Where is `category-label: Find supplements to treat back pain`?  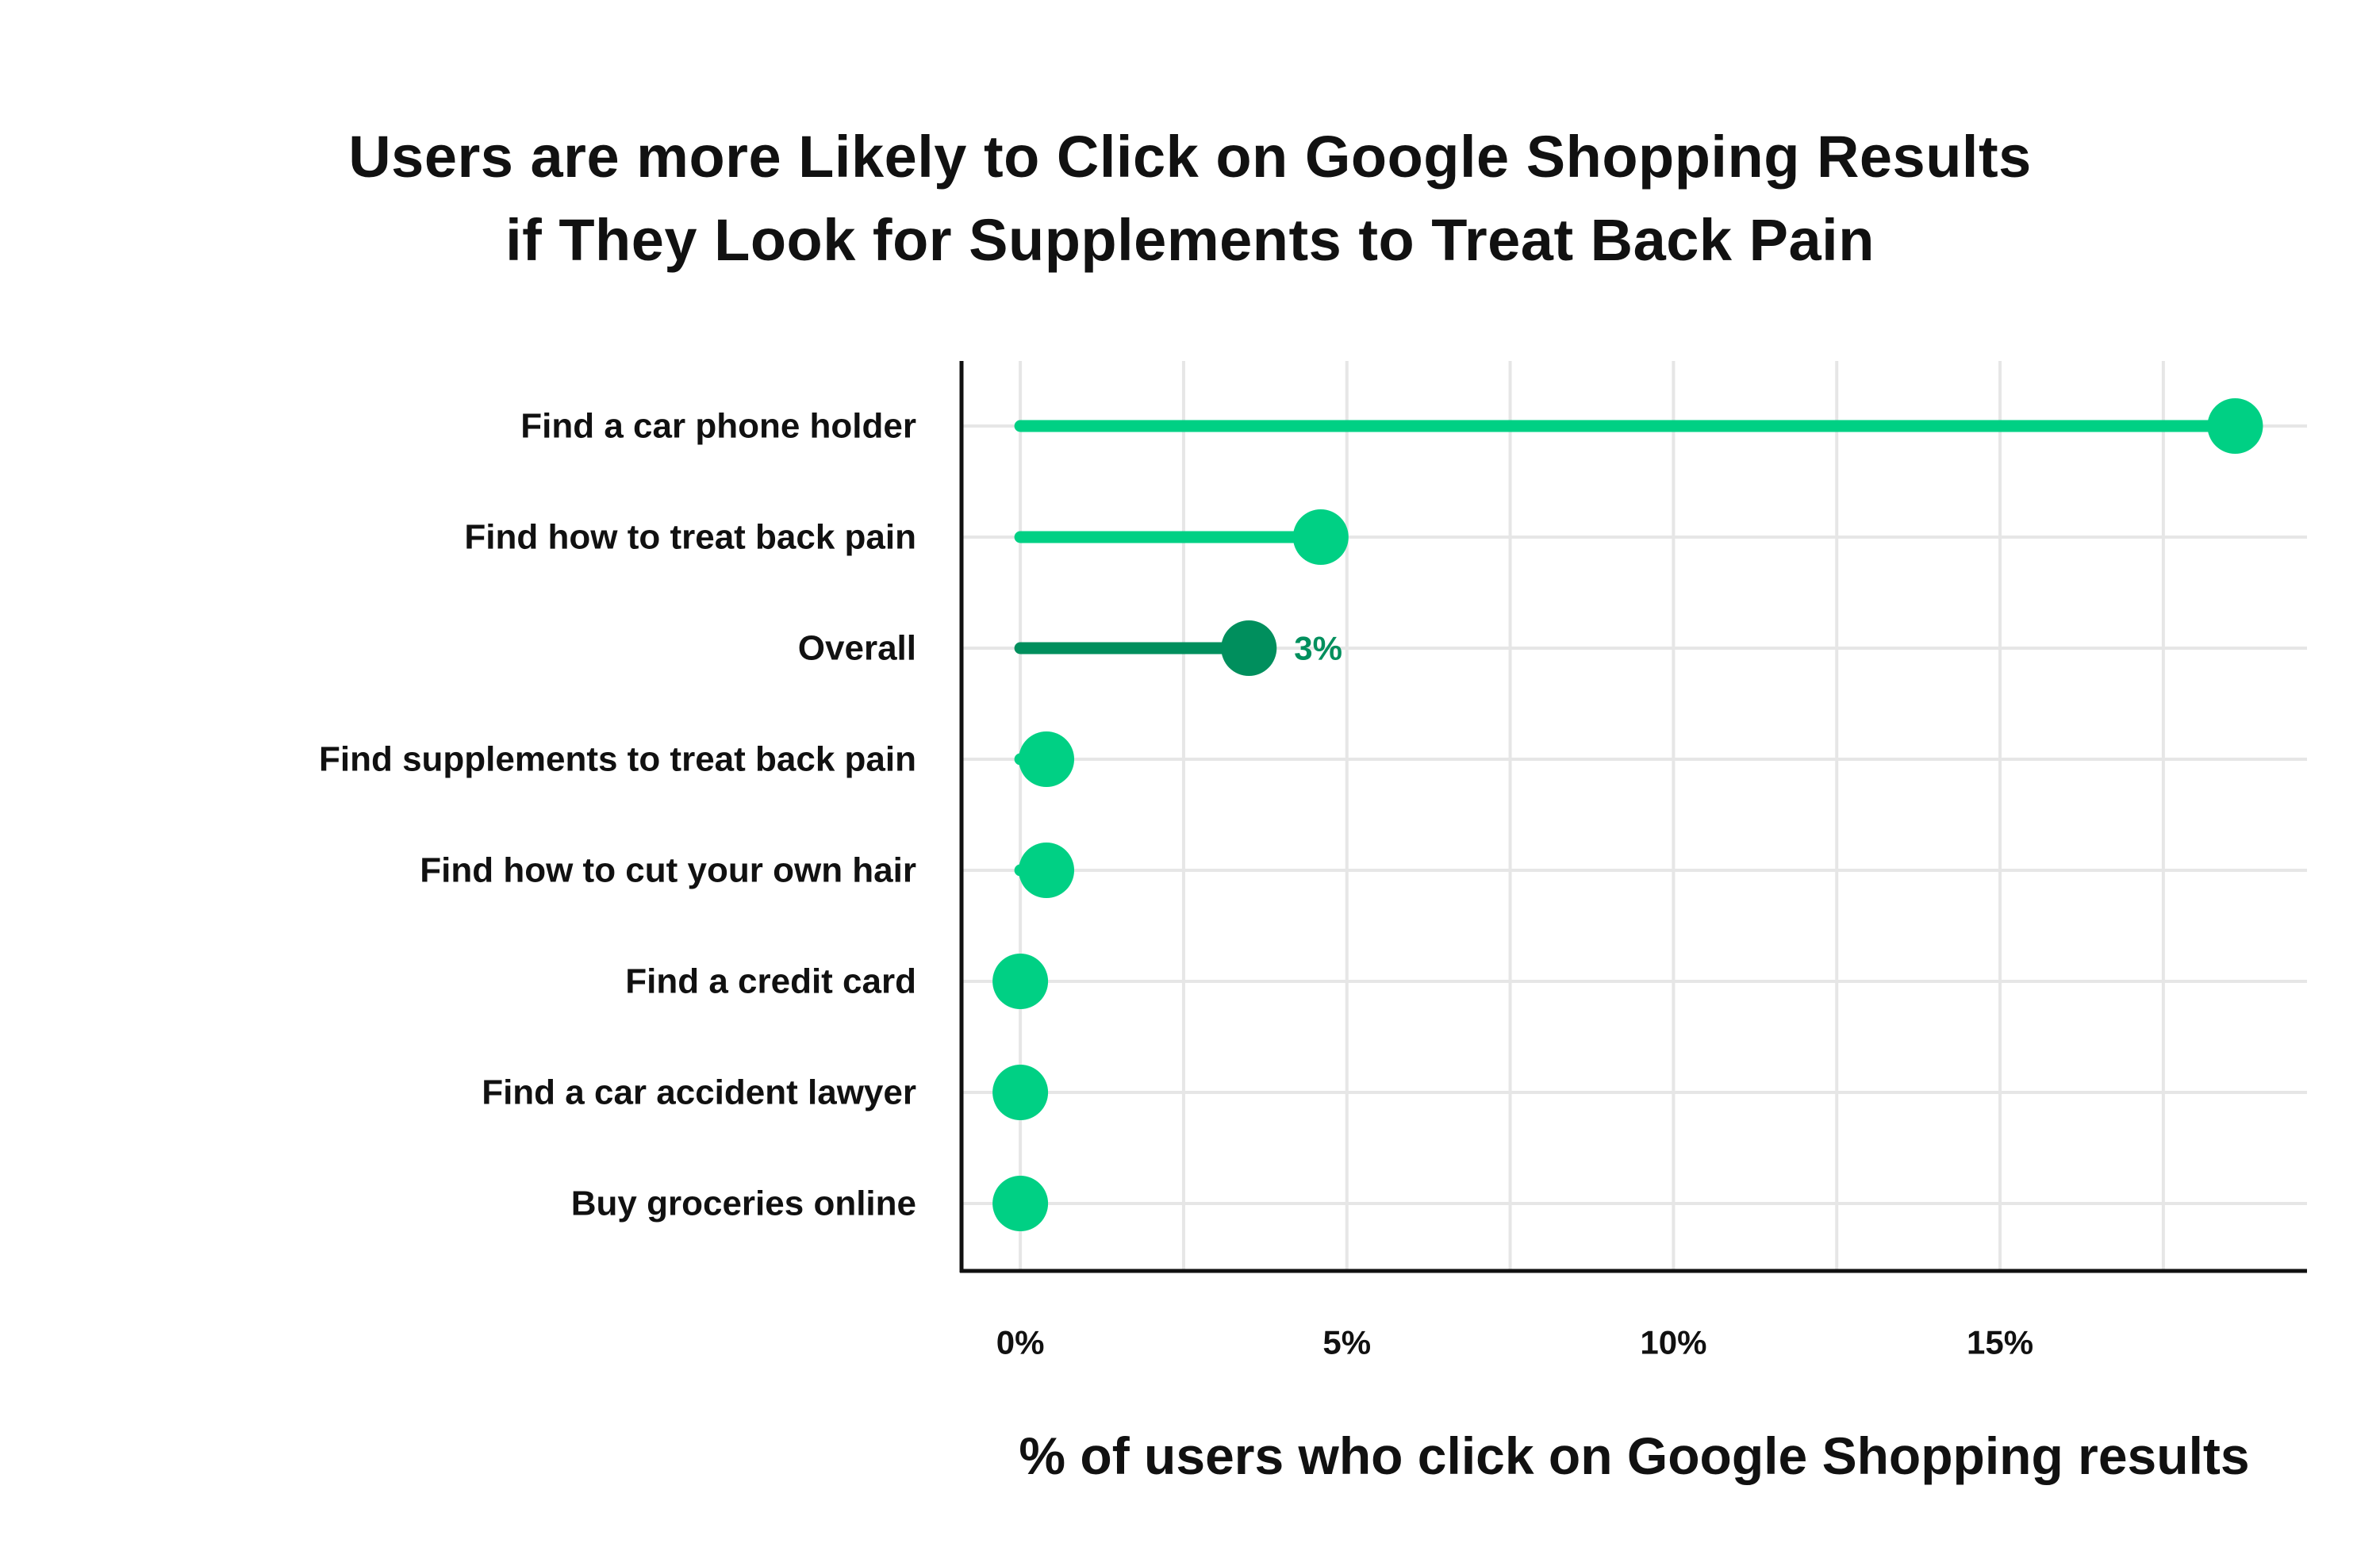
category-label: Find supplements to treat back pain is located at coordinates (617, 759).